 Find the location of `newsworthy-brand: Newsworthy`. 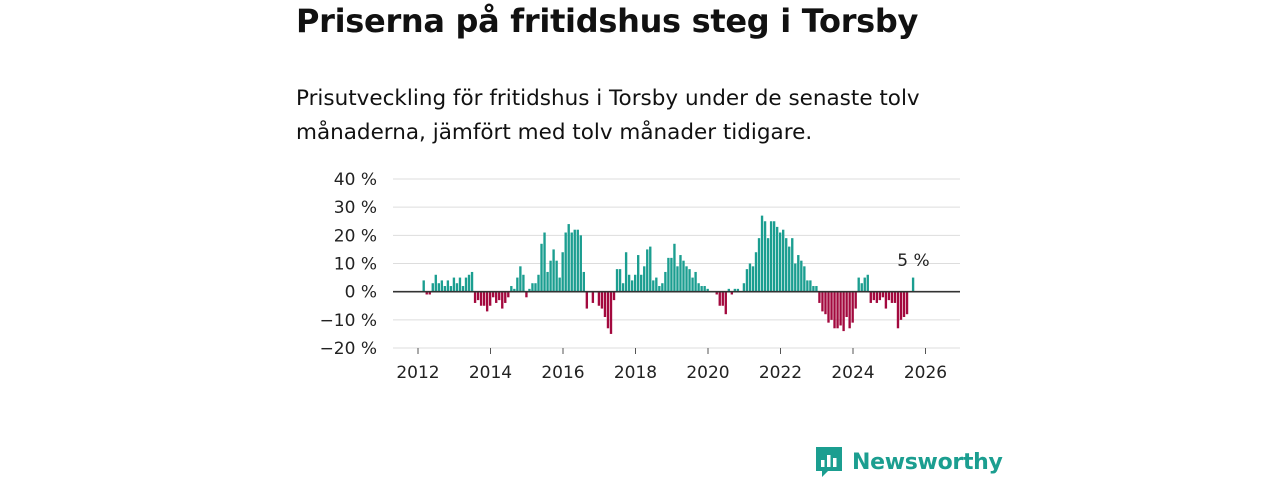

newsworthy-brand: Newsworthy is located at coordinates (908, 462).